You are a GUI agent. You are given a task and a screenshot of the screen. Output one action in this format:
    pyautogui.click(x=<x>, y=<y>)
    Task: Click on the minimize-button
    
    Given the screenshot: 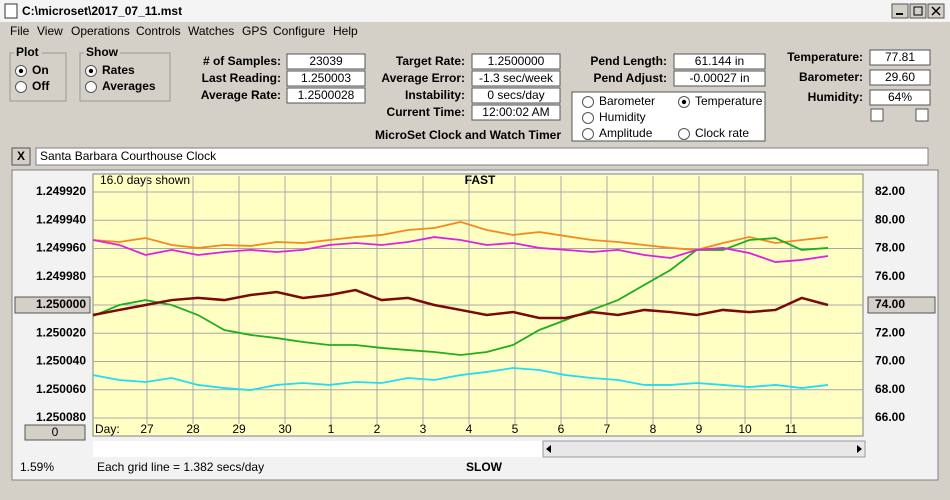 What is the action you would take?
    pyautogui.click(x=900, y=11)
    